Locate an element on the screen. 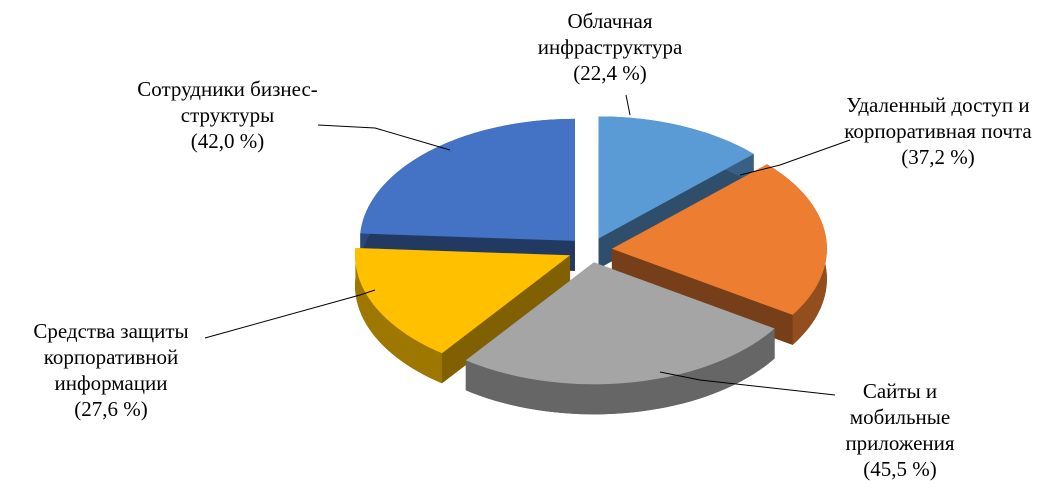 The image size is (1052, 490). slice-face is located at coordinates (506, 319).